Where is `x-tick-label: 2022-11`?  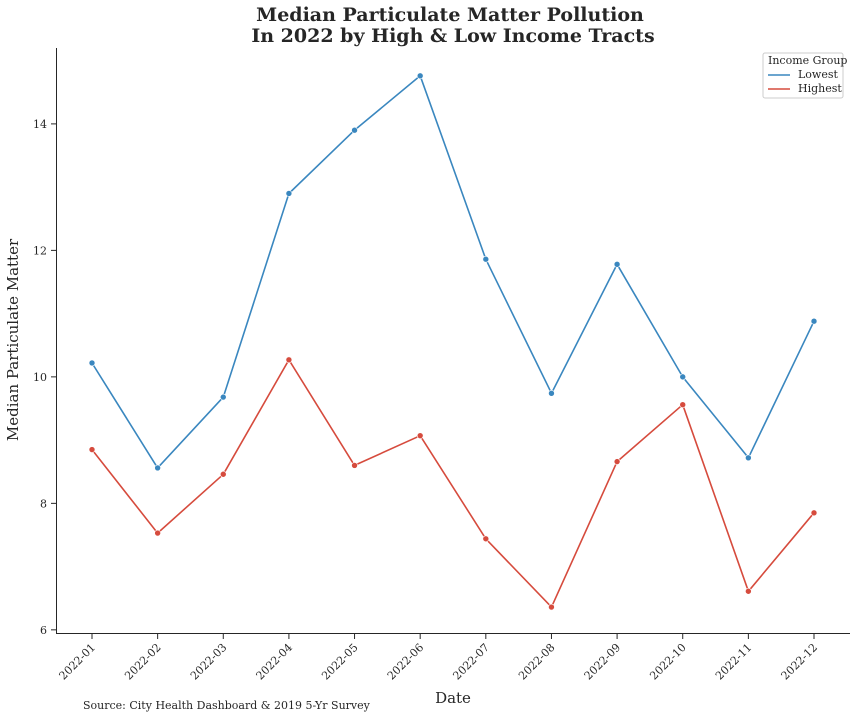 x-tick-label: 2022-11 is located at coordinates (734, 662).